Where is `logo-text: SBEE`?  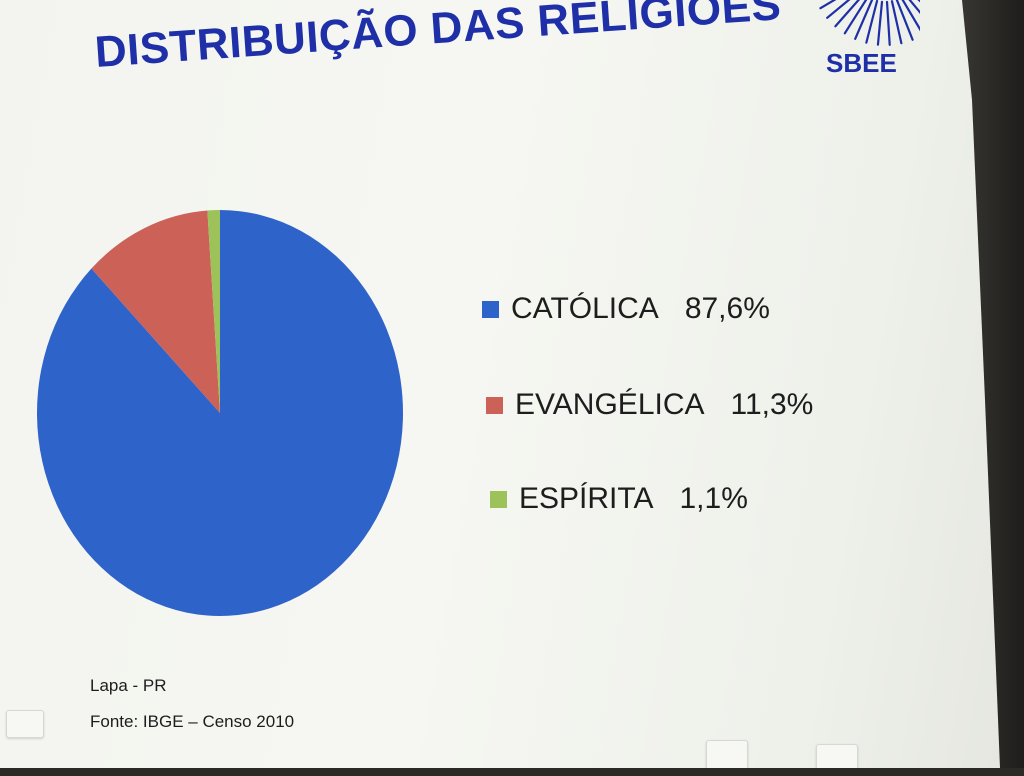 logo-text: SBEE is located at coordinates (861, 63).